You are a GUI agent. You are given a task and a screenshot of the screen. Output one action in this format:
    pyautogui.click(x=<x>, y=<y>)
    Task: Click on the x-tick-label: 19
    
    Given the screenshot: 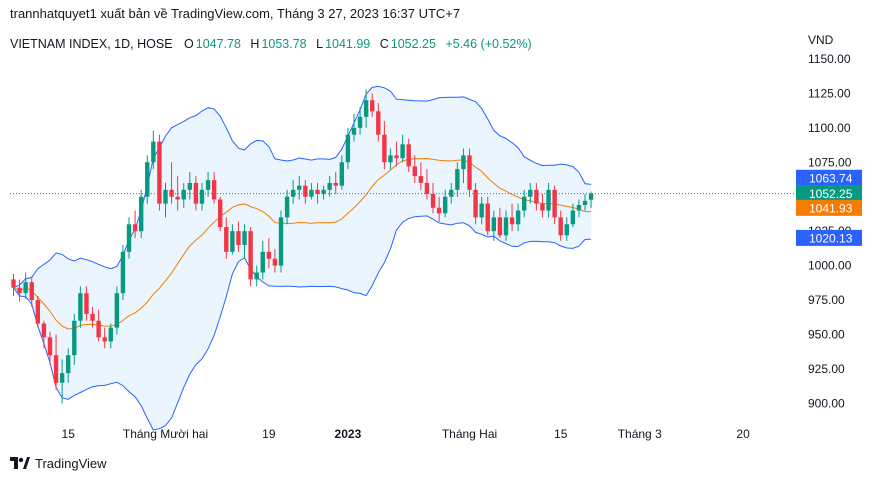 What is the action you would take?
    pyautogui.click(x=269, y=434)
    